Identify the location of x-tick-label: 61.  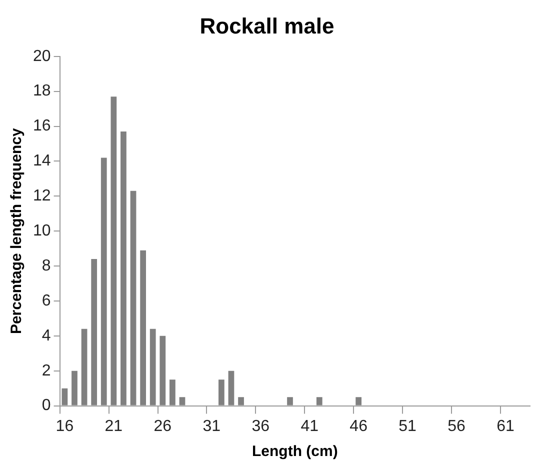
(505, 426).